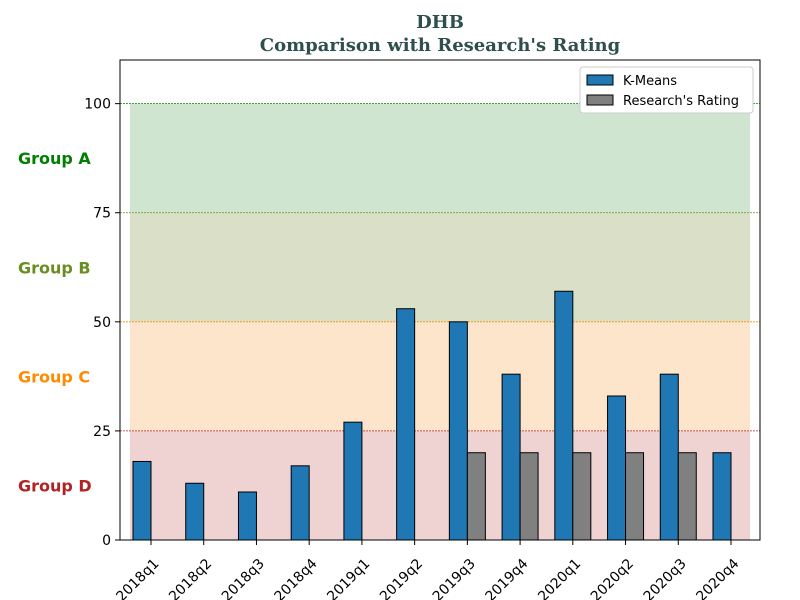  Describe the element at coordinates (687, 496) in the screenshot. I see `bar-research-2020q3` at that location.